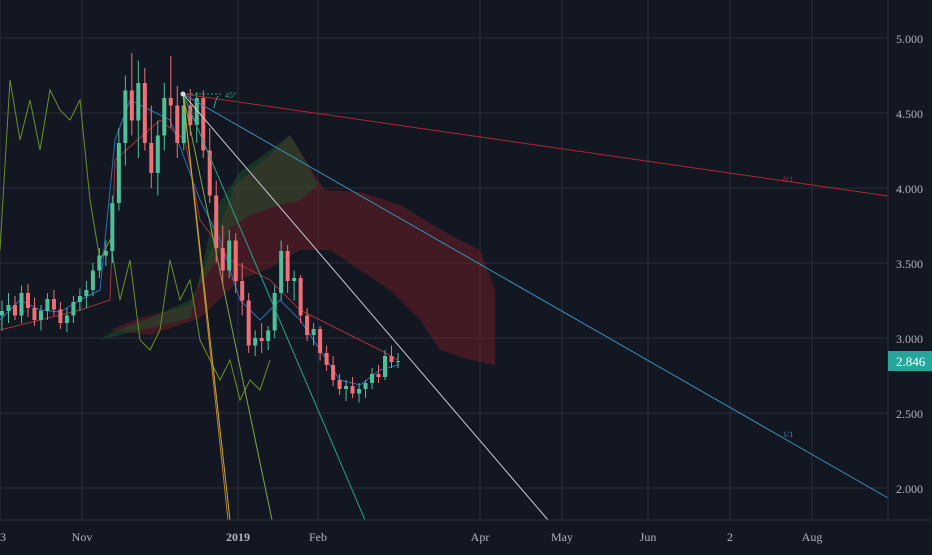 The image size is (932, 555). I want to click on x-tick-label: Feb, so click(318, 537).